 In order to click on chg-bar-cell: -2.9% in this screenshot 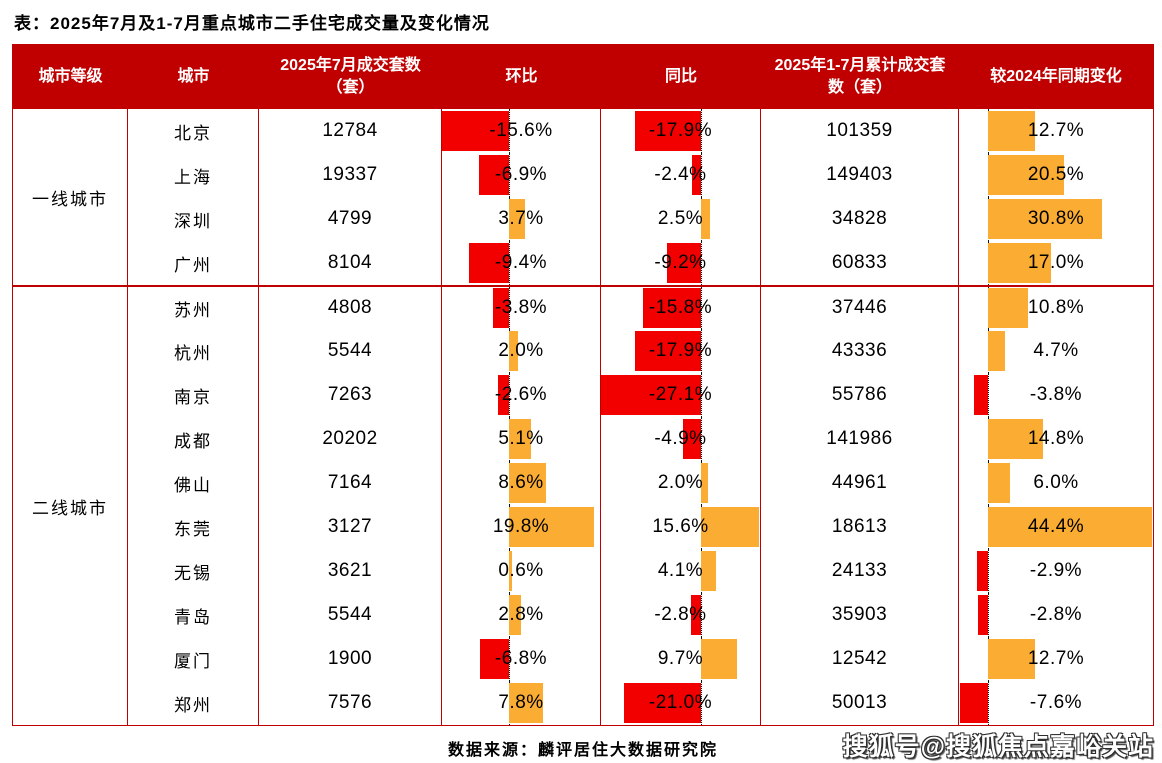, I will do `click(1056, 571)`.